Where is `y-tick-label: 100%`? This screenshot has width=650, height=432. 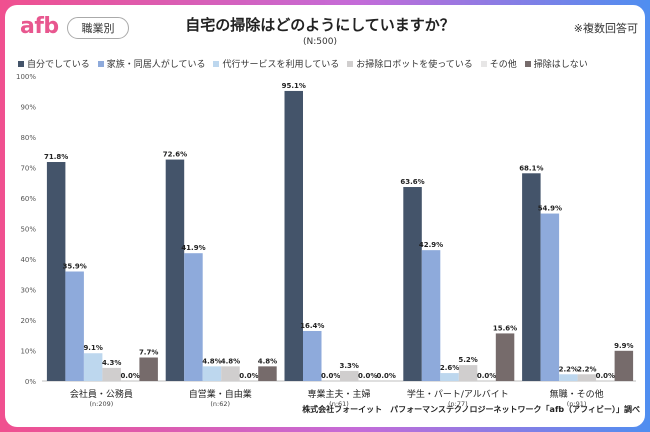 y-tick-label: 100% is located at coordinates (26, 77).